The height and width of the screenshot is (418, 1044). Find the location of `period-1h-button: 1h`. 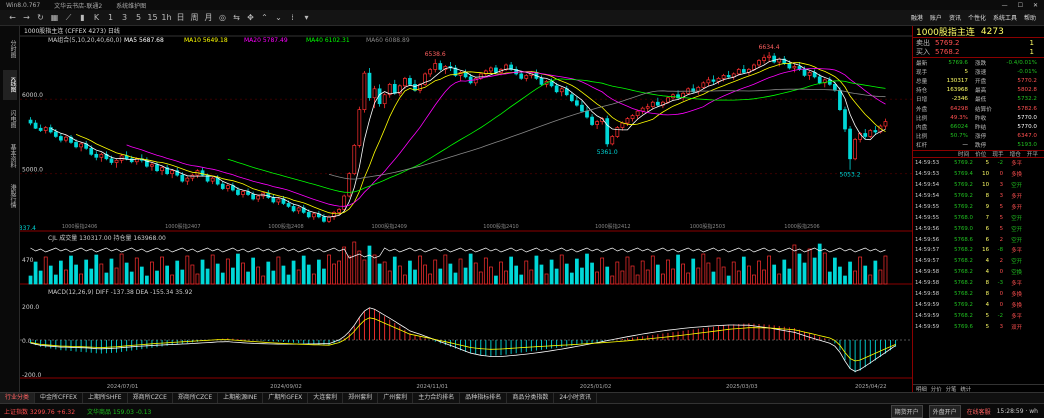

period-1h-button: 1h is located at coordinates (166, 17).